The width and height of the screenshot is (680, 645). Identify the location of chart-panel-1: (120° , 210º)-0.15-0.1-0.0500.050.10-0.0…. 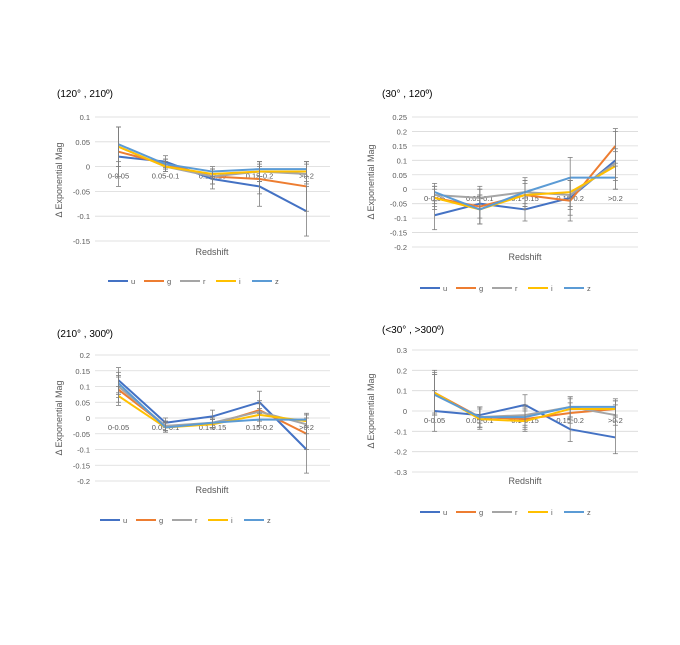
(192, 187).